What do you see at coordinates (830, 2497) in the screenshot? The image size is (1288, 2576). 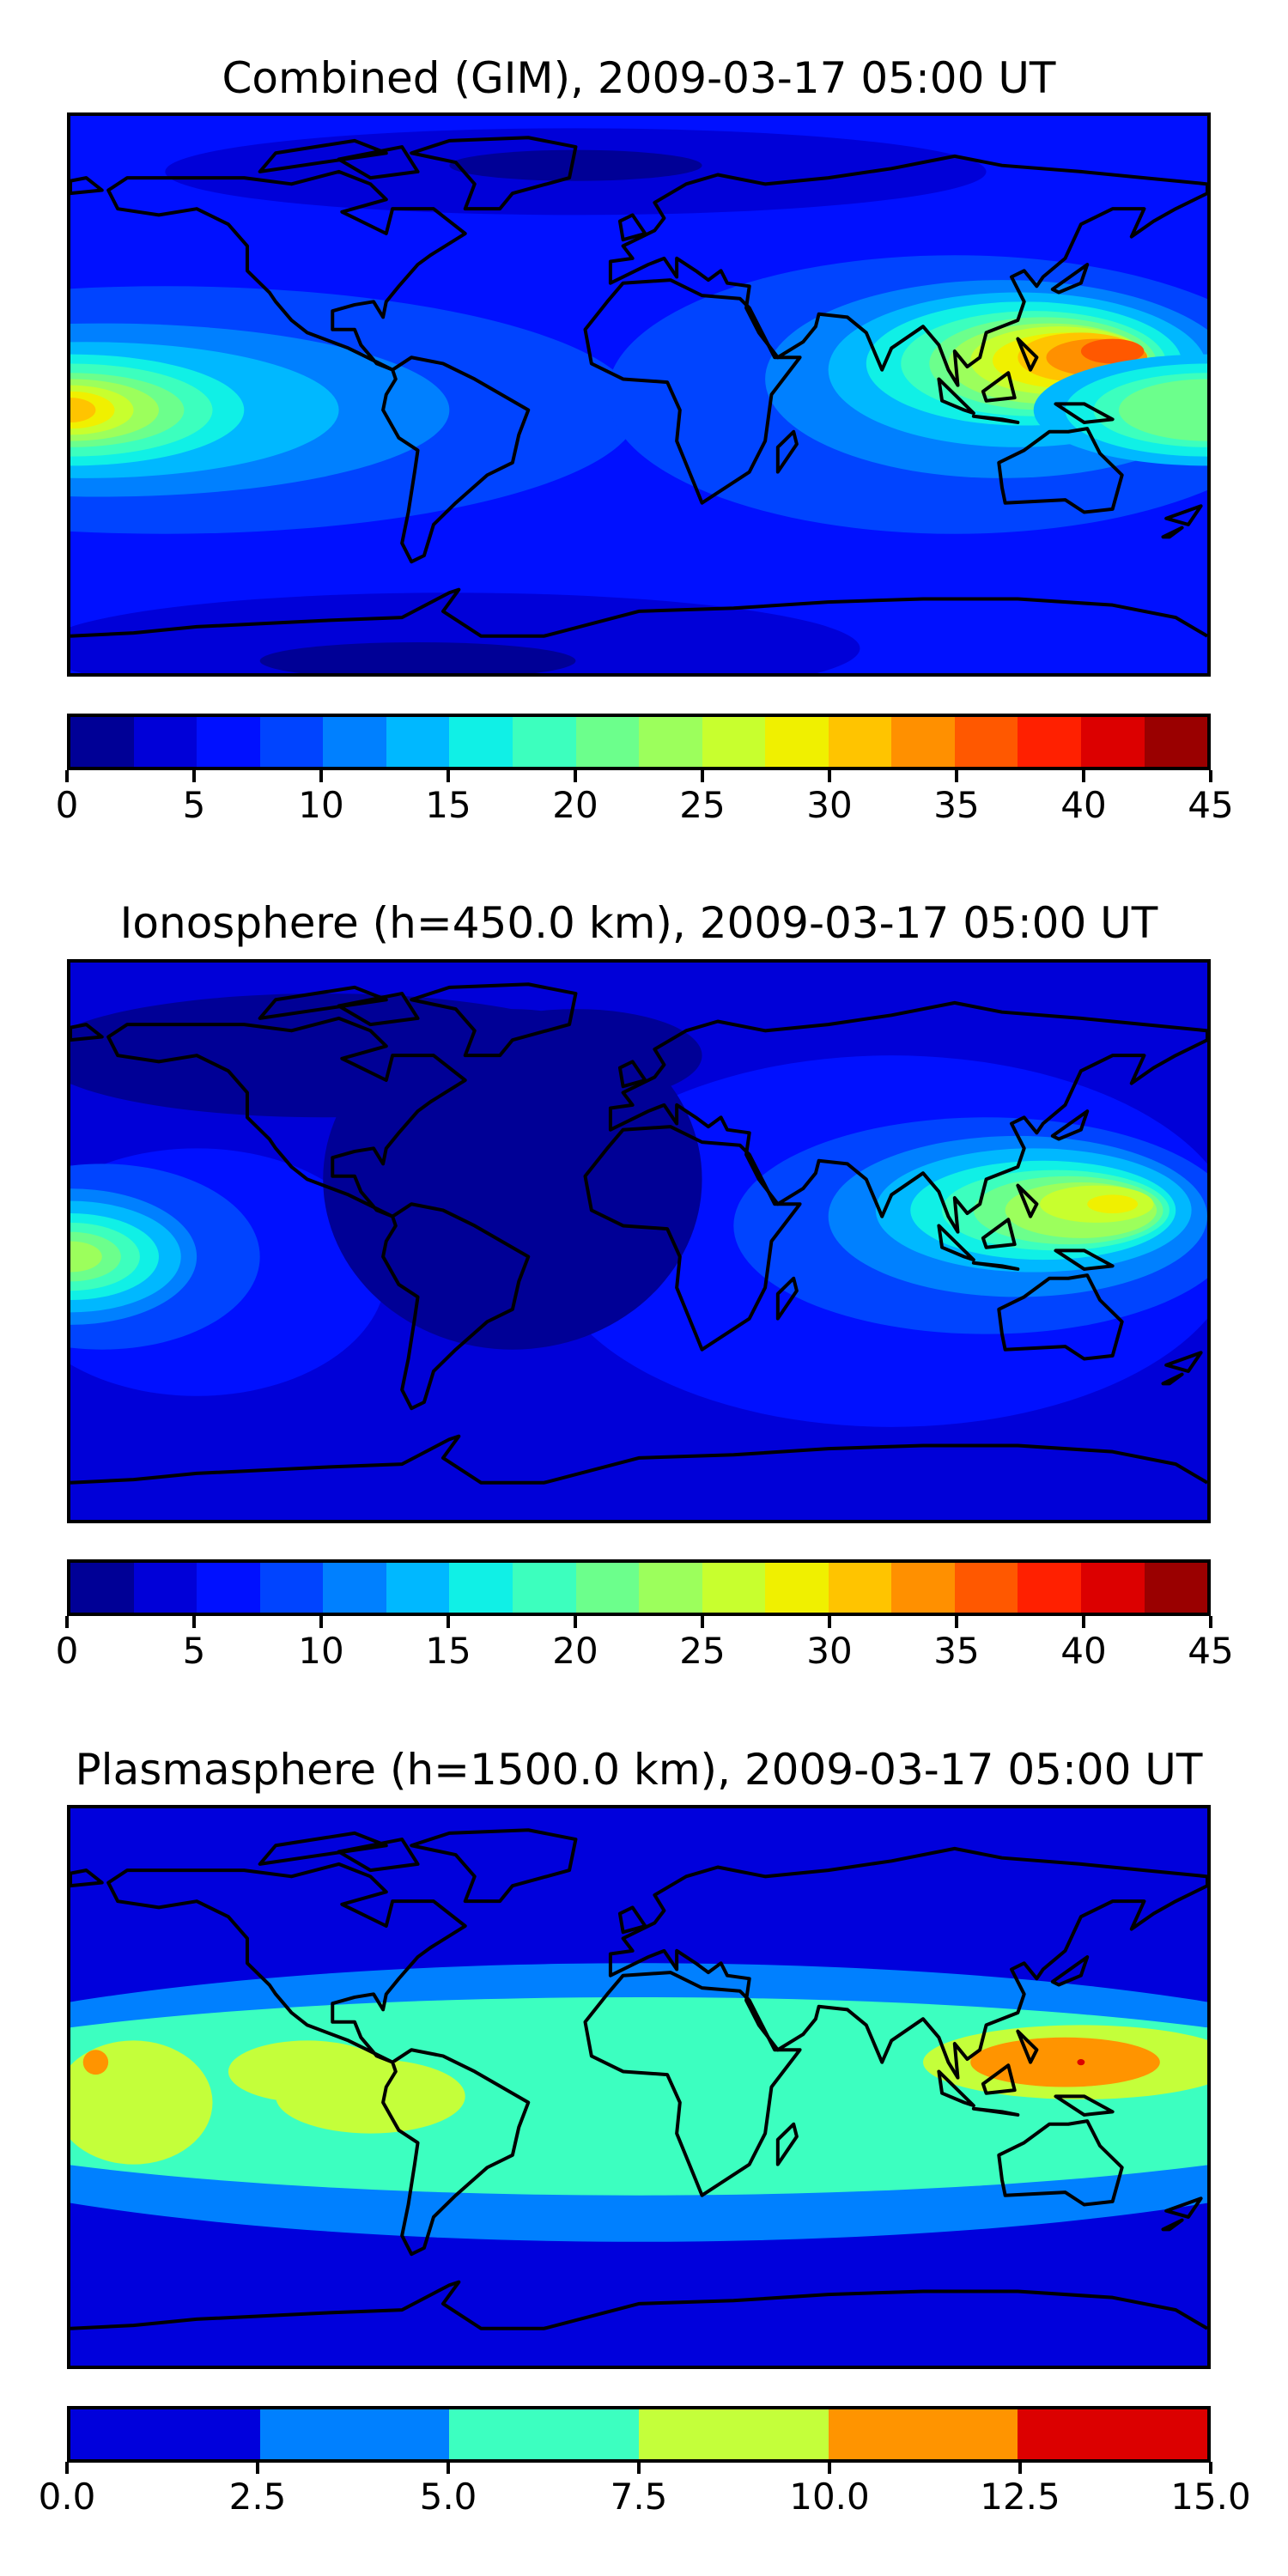 I see `colorbar-tick-label: 10.0` at bounding box center [830, 2497].